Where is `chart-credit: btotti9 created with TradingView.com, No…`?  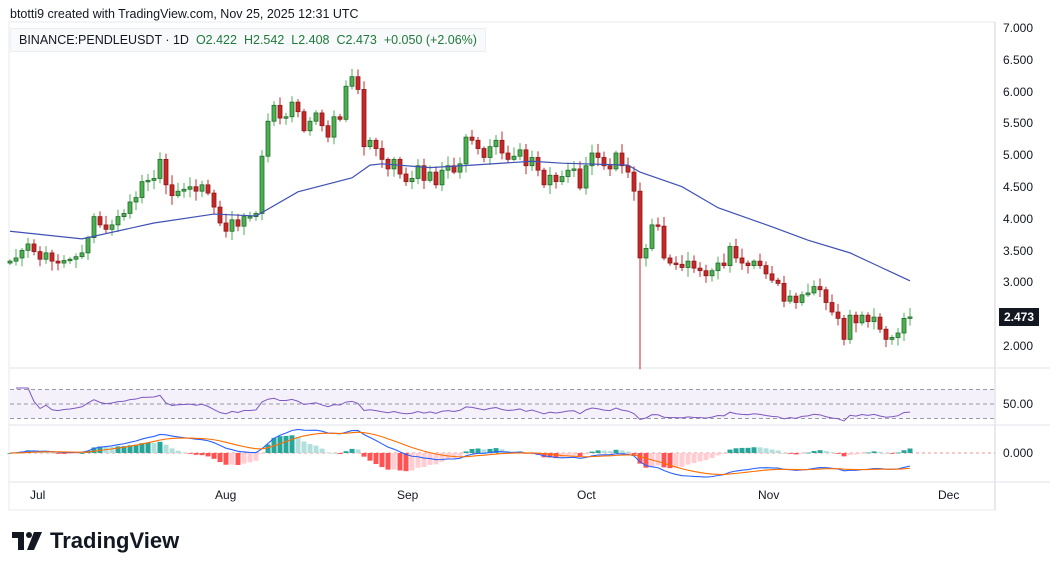
chart-credit: btotti9 created with TradingView.com, No… is located at coordinates (184, 14).